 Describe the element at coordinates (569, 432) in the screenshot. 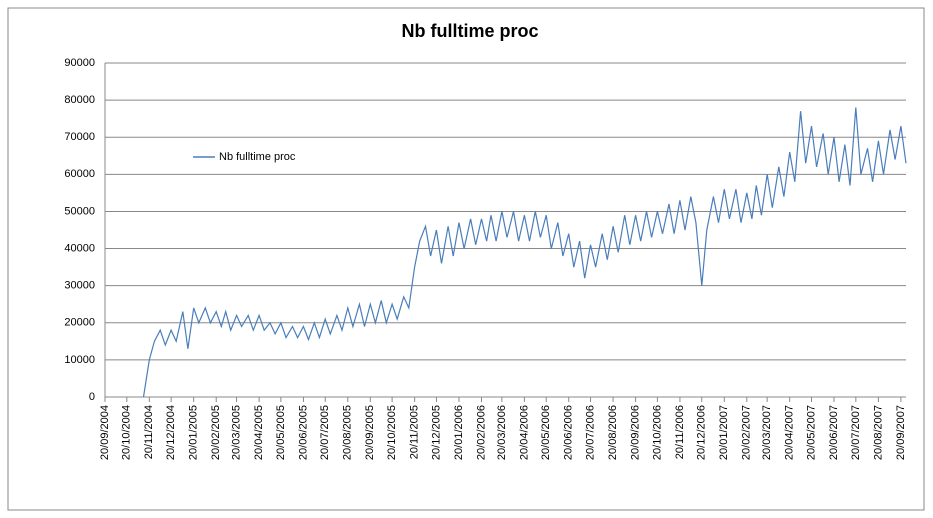

I see `x-tick-label: 20/06/2006` at that location.